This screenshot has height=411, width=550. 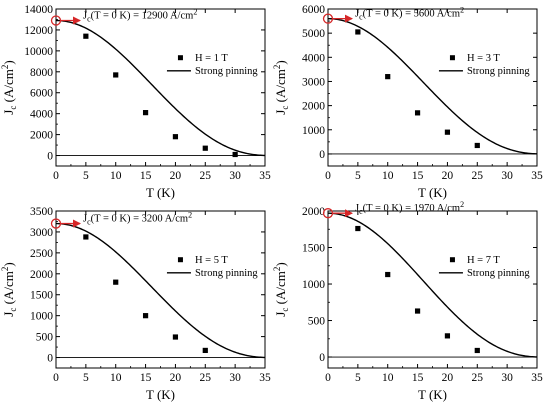 I want to click on annotation-text: Jc(T = 0 K) = 1970 A/cm2, so click(x=409, y=208).